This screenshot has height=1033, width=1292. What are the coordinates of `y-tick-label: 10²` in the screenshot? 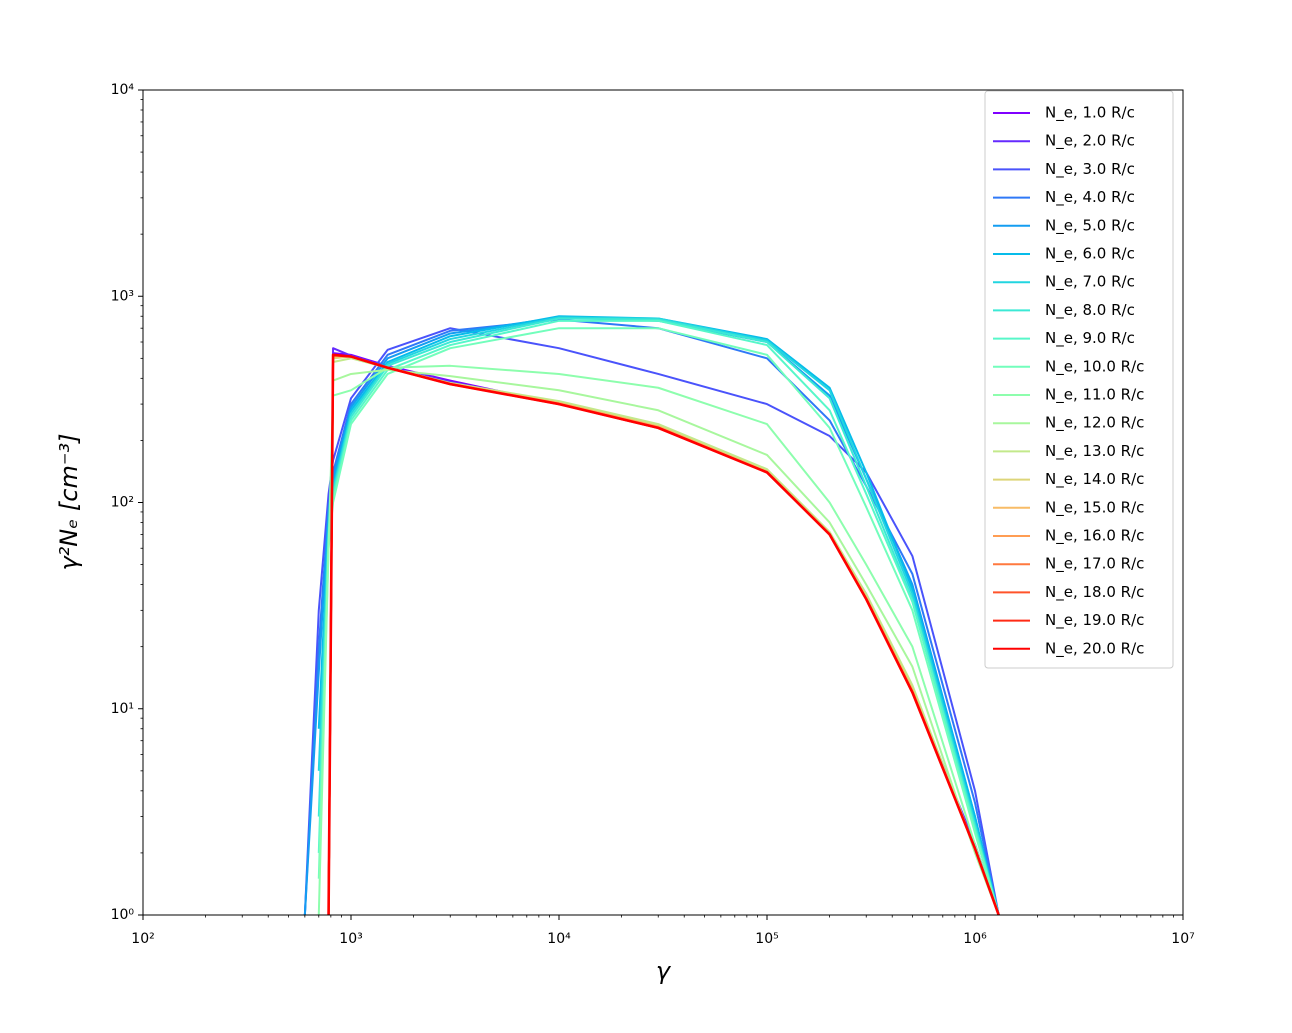 It's located at (122, 503).